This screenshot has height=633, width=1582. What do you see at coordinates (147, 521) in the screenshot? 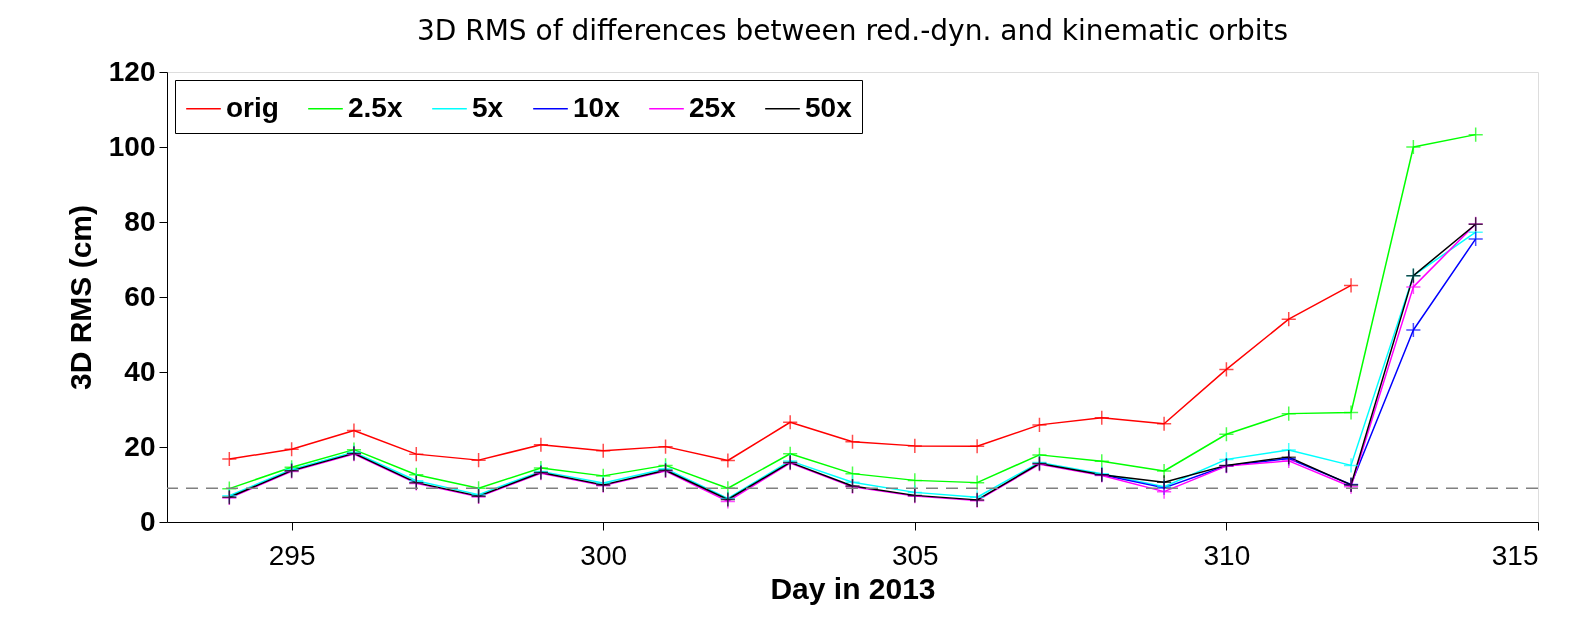
I see `y-tick-label: 0` at bounding box center [147, 521].